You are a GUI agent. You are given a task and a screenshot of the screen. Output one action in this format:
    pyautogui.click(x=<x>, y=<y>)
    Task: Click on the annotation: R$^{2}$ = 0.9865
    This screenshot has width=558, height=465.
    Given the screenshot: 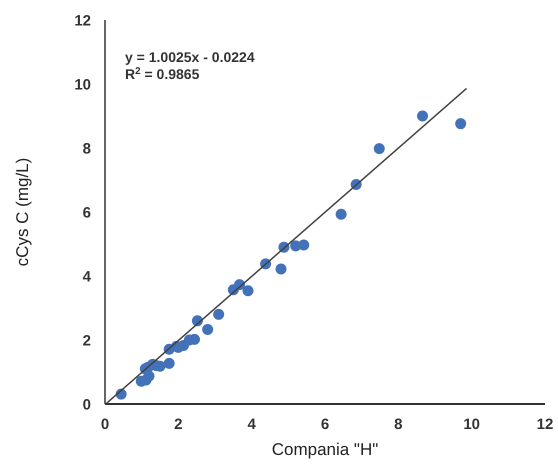 What is the action you would take?
    pyautogui.click(x=162, y=74)
    